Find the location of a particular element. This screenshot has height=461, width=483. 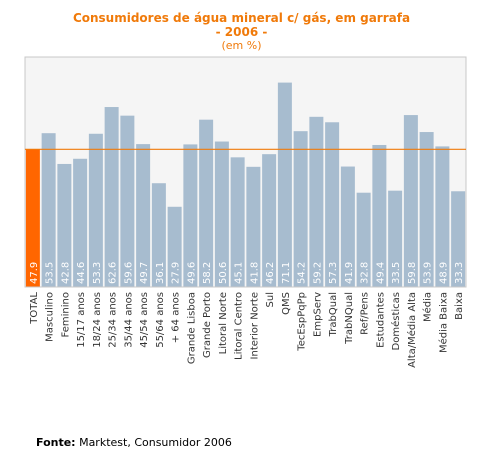

data-label-12: 50.6 is located at coordinates (223, 273).